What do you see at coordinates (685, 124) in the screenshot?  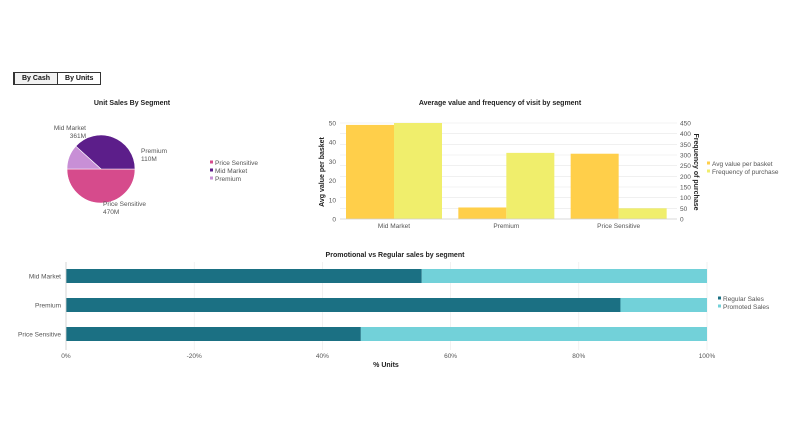 I see `y2-tick-label: 450` at bounding box center [685, 124].